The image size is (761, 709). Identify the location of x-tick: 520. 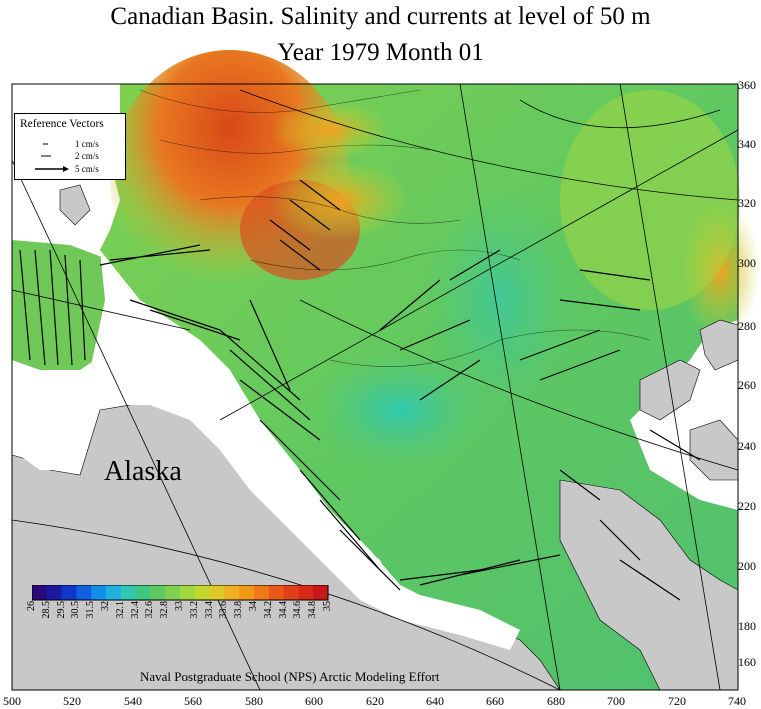
(72, 701).